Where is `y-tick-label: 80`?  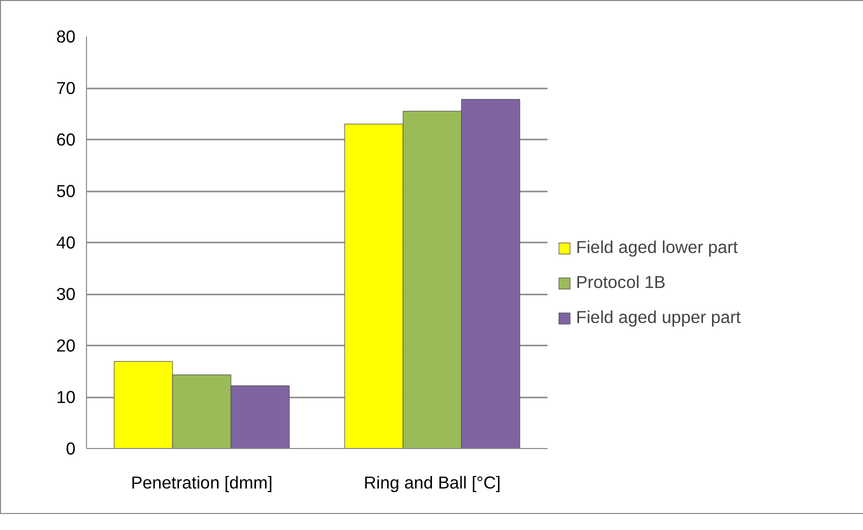 y-tick-label: 80 is located at coordinates (66, 36).